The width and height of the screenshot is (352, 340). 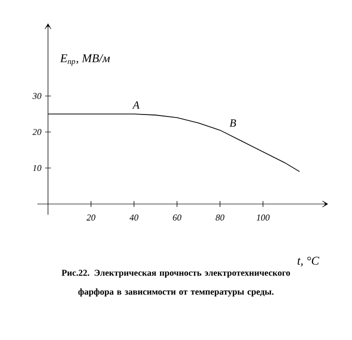 I want to click on x-tick-label: 60, so click(x=177, y=217).